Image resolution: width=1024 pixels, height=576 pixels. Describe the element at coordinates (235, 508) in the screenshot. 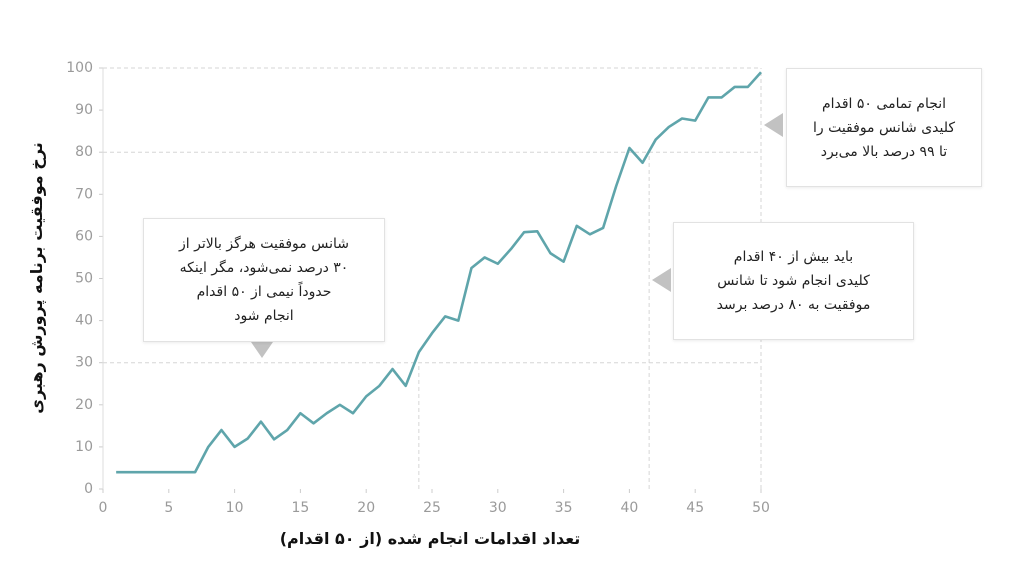

I see `x-tick-label: 10` at that location.